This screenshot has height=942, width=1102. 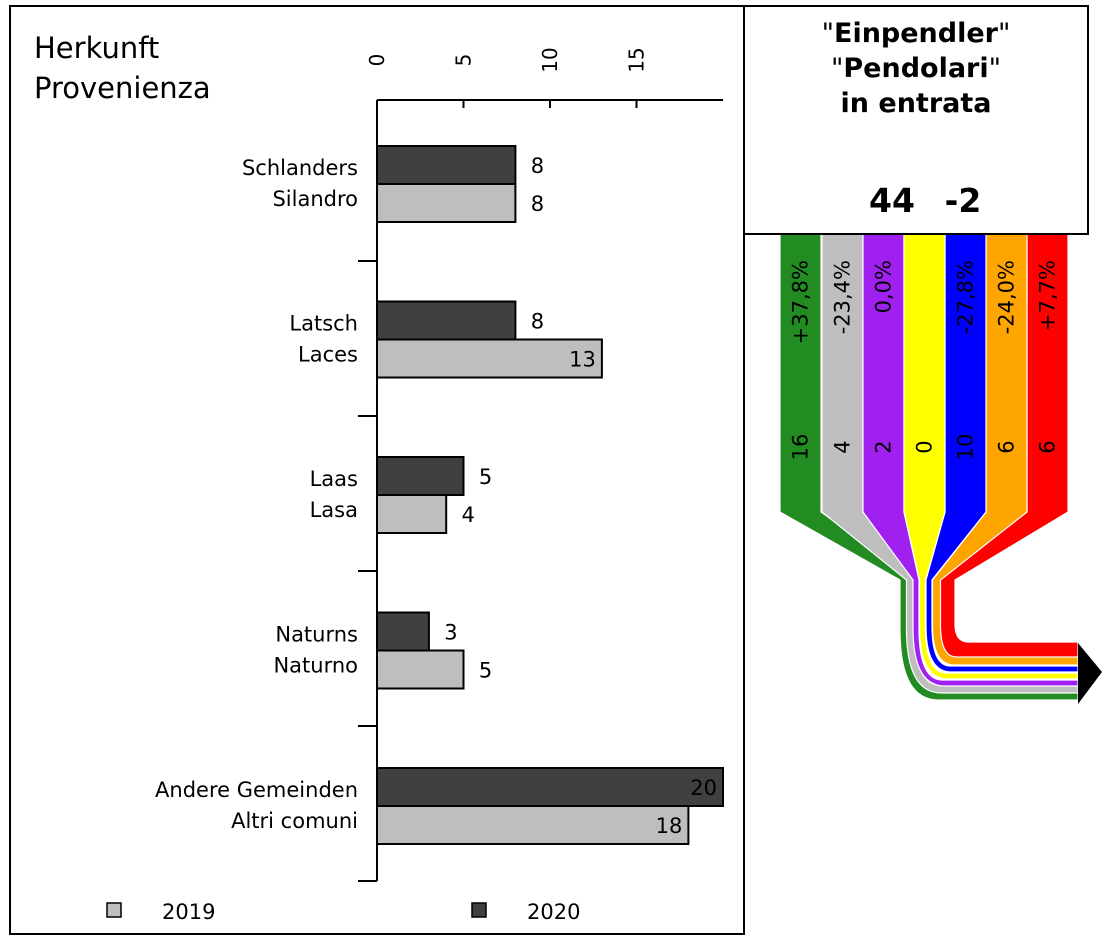 What do you see at coordinates (315, 199) in the screenshot?
I see `category-label-it: Silandro` at bounding box center [315, 199].